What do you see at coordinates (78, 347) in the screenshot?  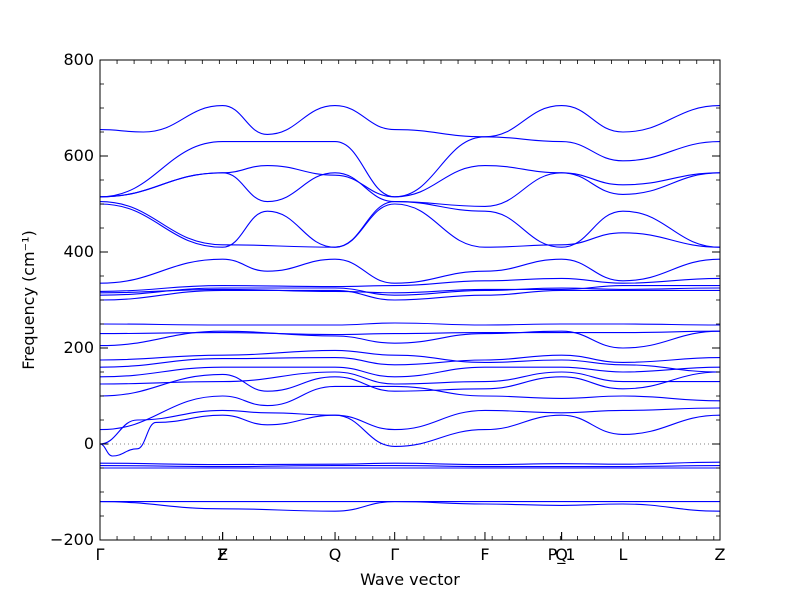 I see `y-tick-label: 200` at bounding box center [78, 347].